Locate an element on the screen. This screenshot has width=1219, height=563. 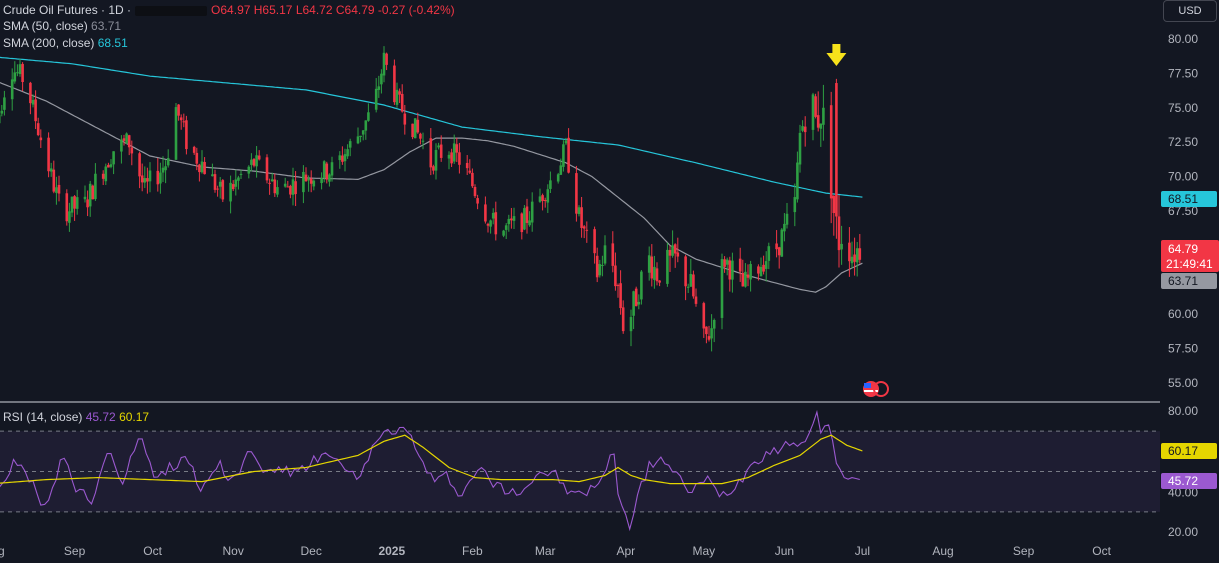
price-tick-label: 55.00 is located at coordinates (1183, 383).